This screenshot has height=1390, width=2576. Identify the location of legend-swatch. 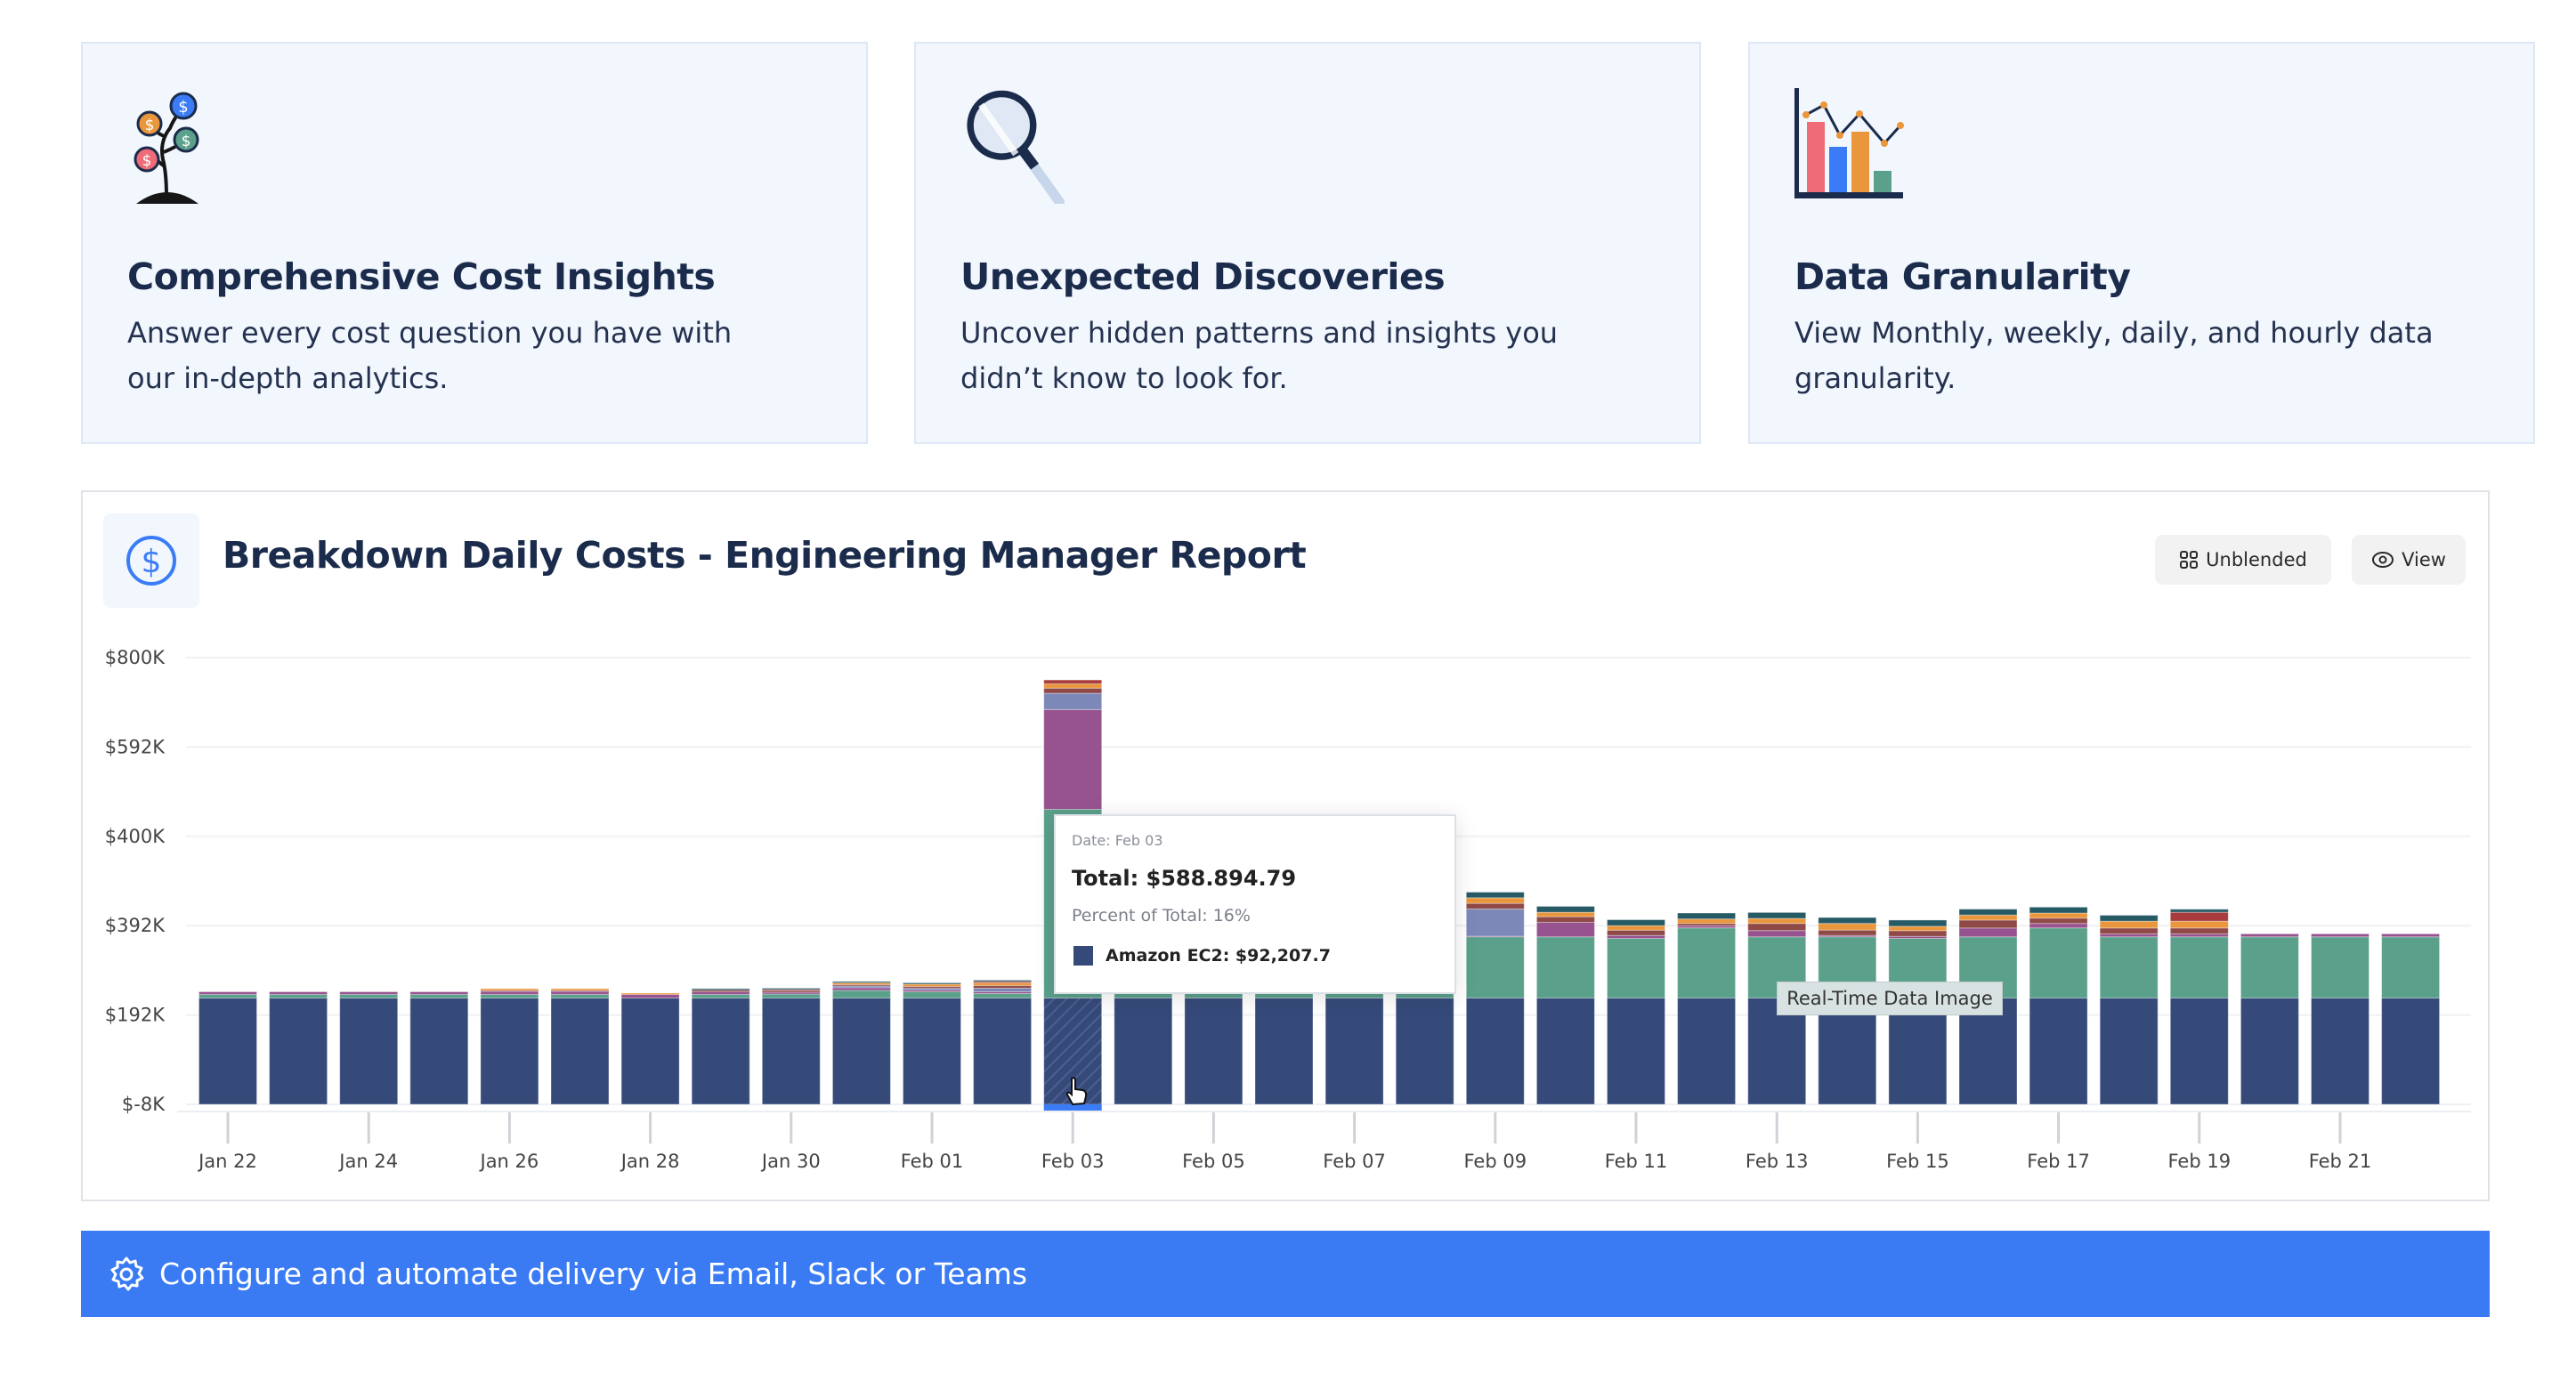
(1083, 956).